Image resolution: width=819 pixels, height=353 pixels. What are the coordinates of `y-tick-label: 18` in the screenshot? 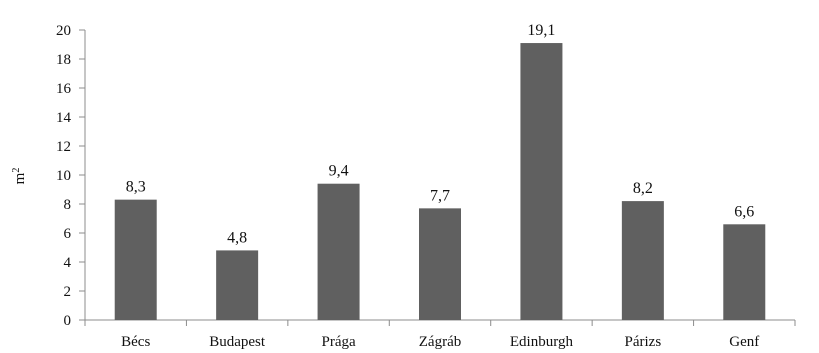 It's located at (63, 60).